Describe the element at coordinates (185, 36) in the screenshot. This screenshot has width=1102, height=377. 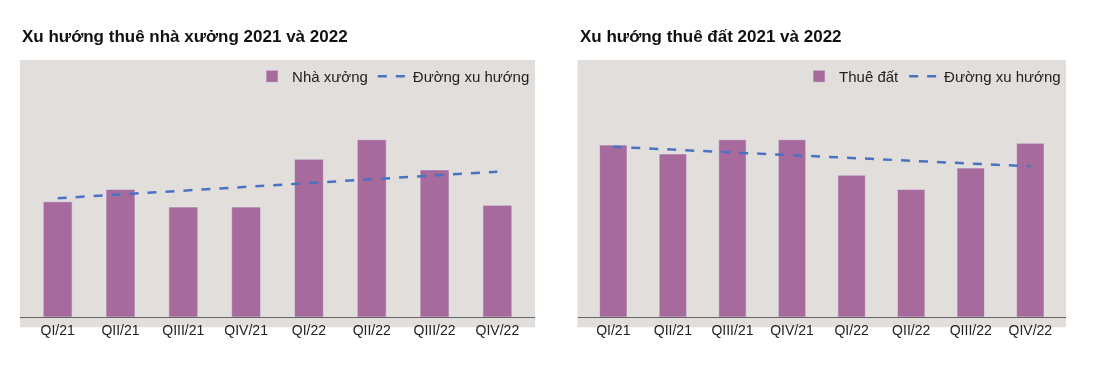
I see `chart-title: Xu hướng thuê nhà xưởng 2021 và 2022` at that location.